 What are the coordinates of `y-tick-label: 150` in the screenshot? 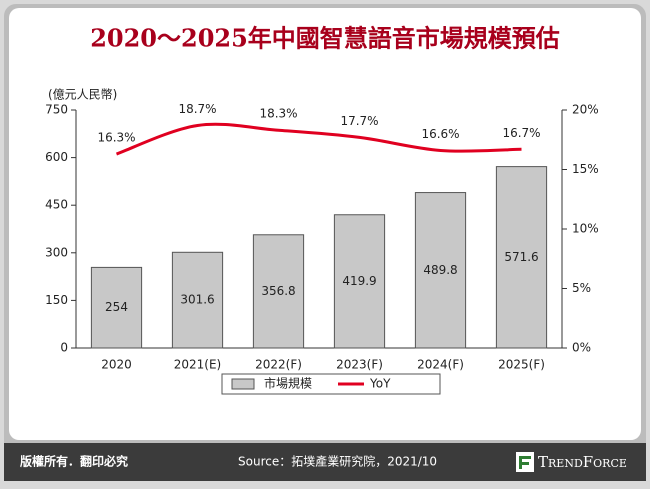 It's located at (56, 300).